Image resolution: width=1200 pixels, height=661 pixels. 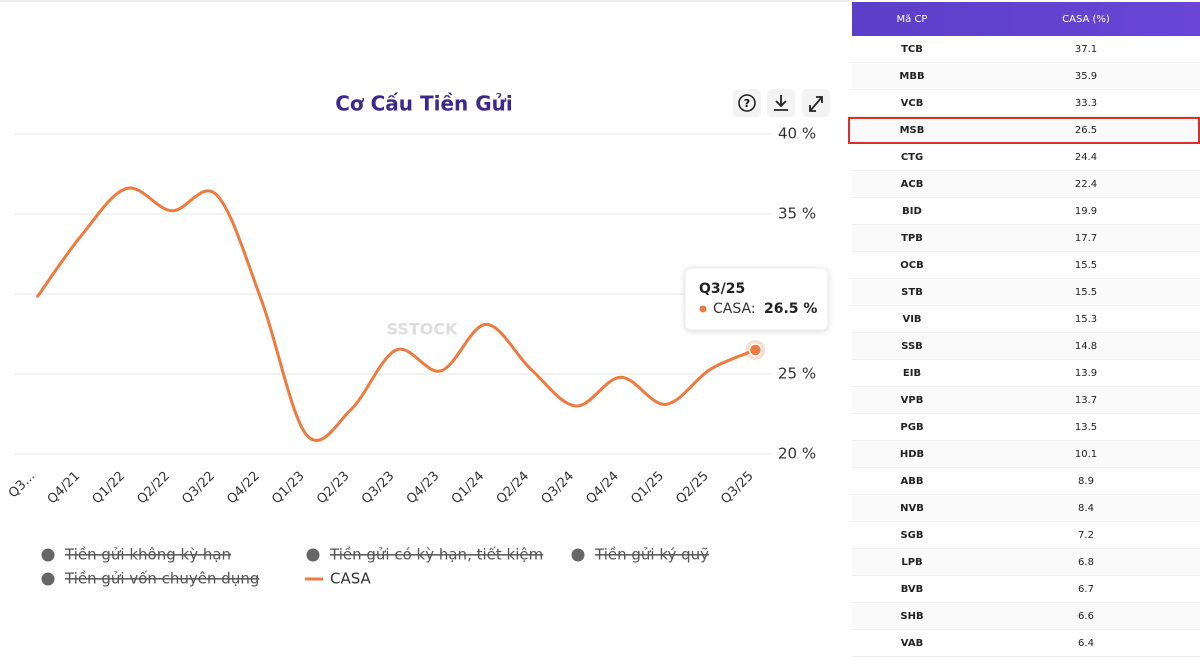 I want to click on tooltip-title: Q3/25, so click(x=722, y=289).